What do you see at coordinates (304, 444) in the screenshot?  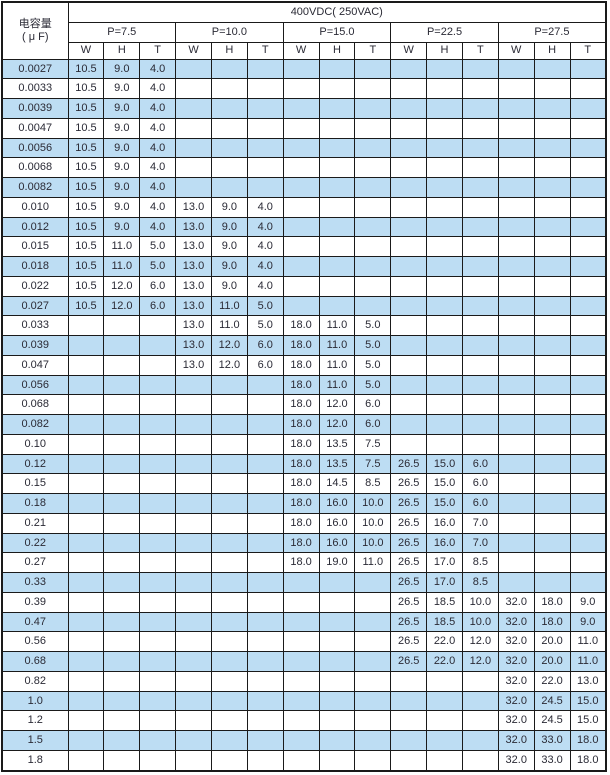 I see `table-row: 0.10 18.0 13.5 7.5` at bounding box center [304, 444].